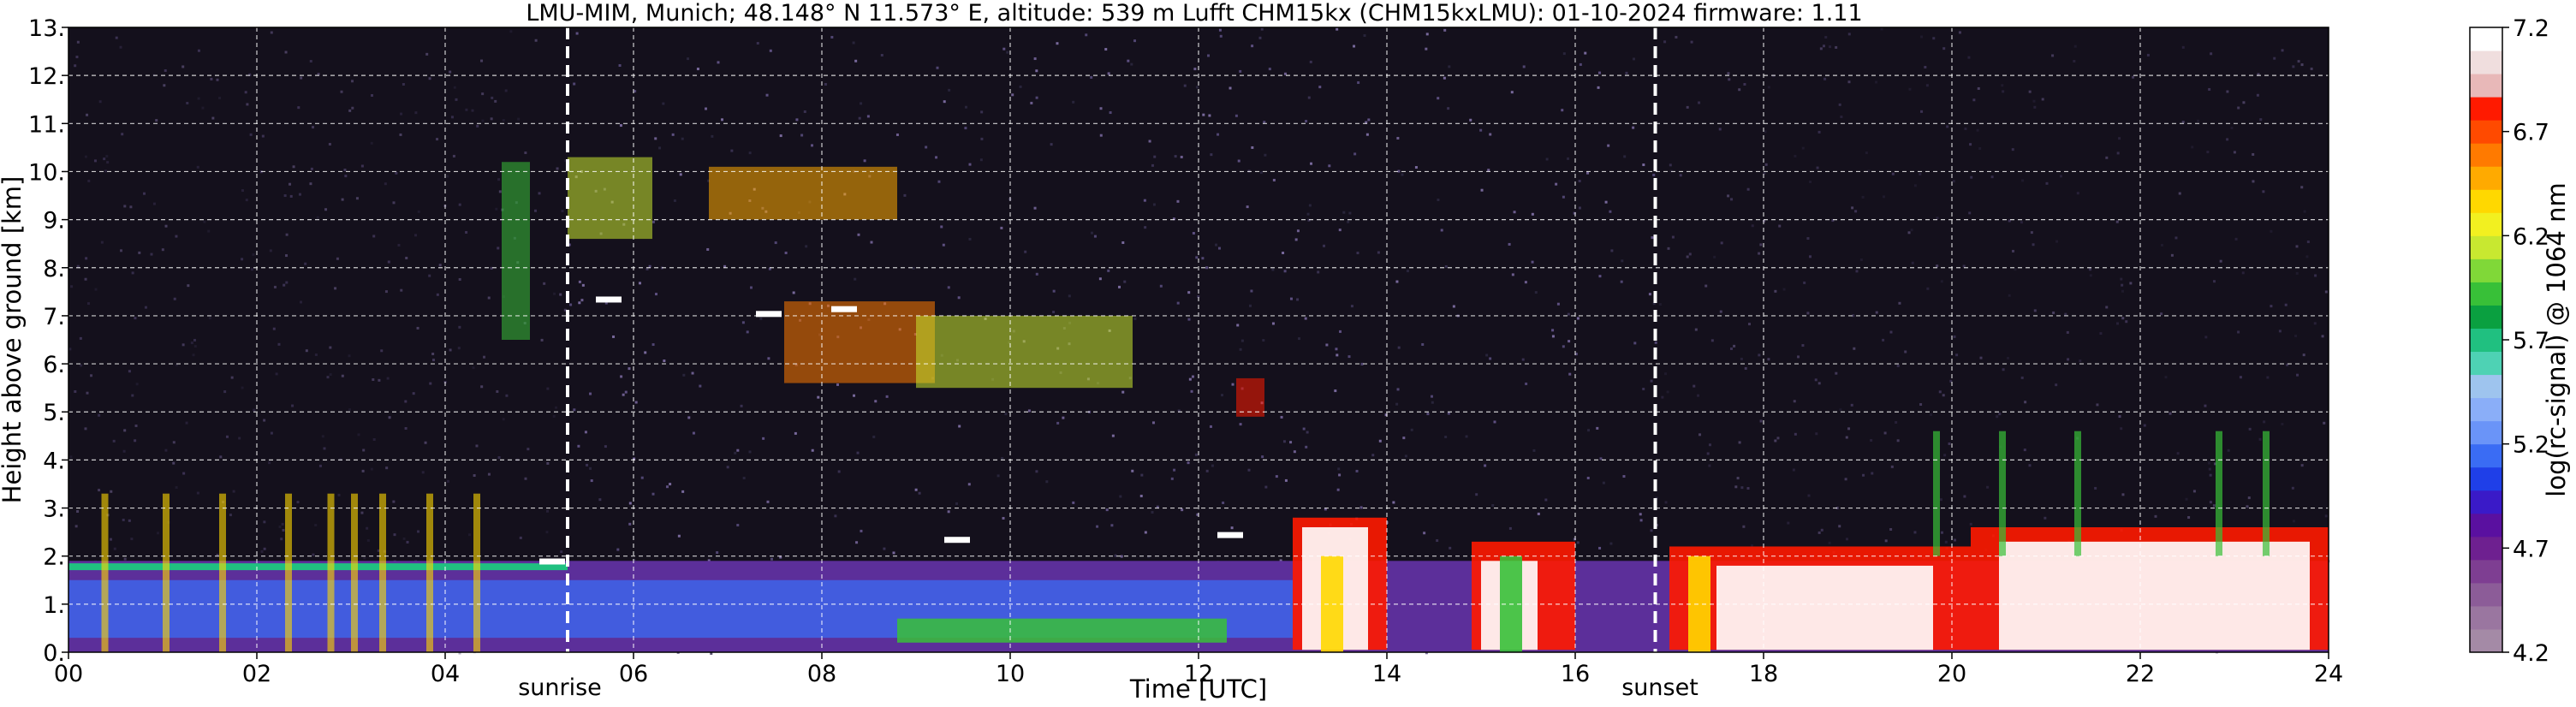  I want to click on y-tick-label: 13., so click(46, 28).